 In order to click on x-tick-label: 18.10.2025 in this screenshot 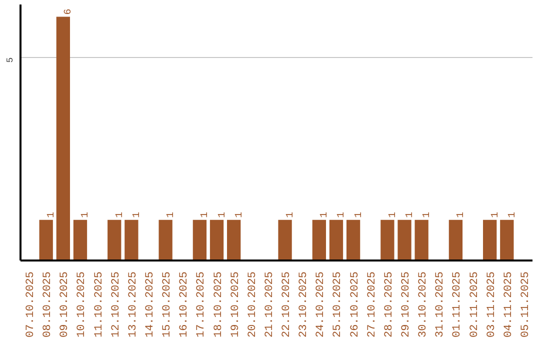, I will do `click(218, 304)`.